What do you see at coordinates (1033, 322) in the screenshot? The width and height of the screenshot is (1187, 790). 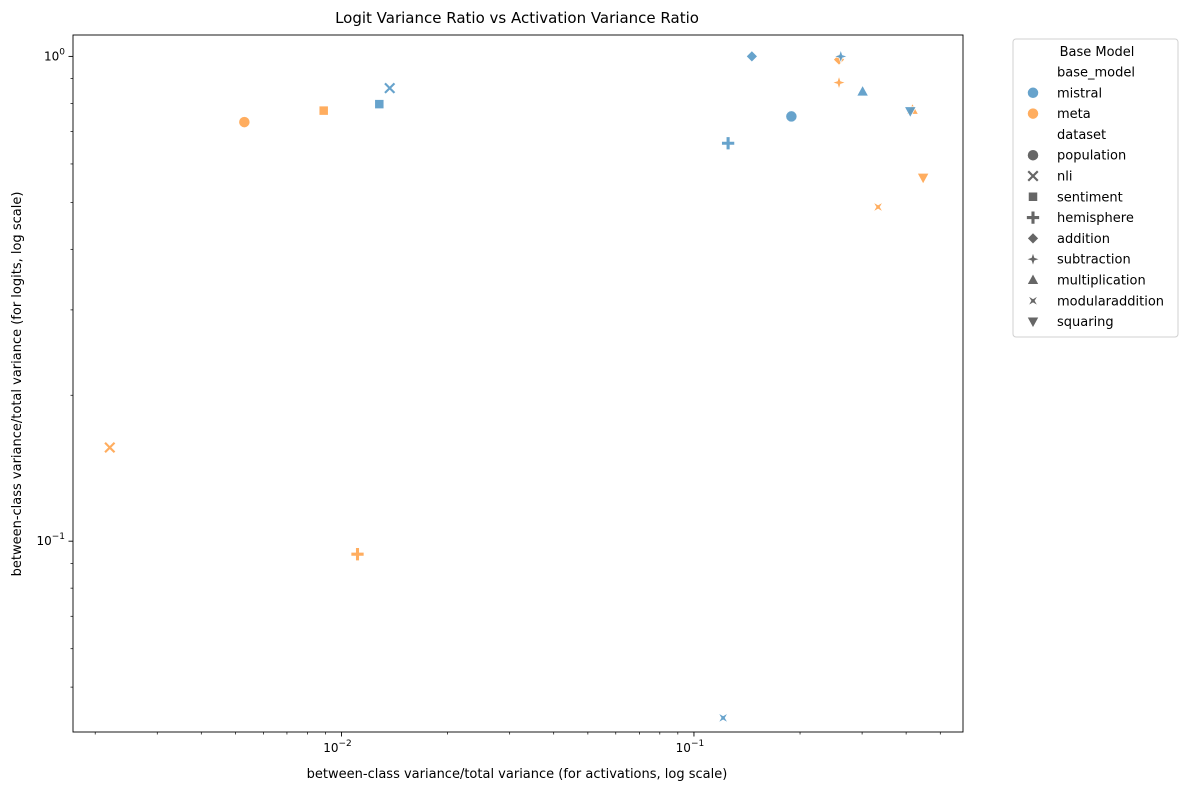 I see `legend-marker-squaring` at bounding box center [1033, 322].